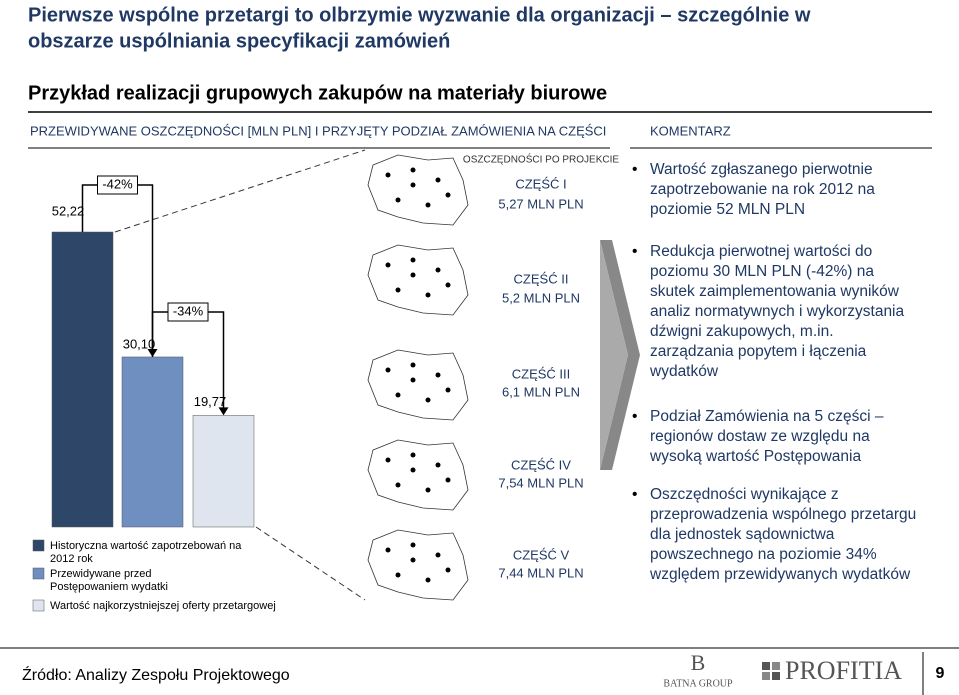 The width and height of the screenshot is (959, 695). I want to click on part-name: CZĘŚĆ I, so click(540, 183).